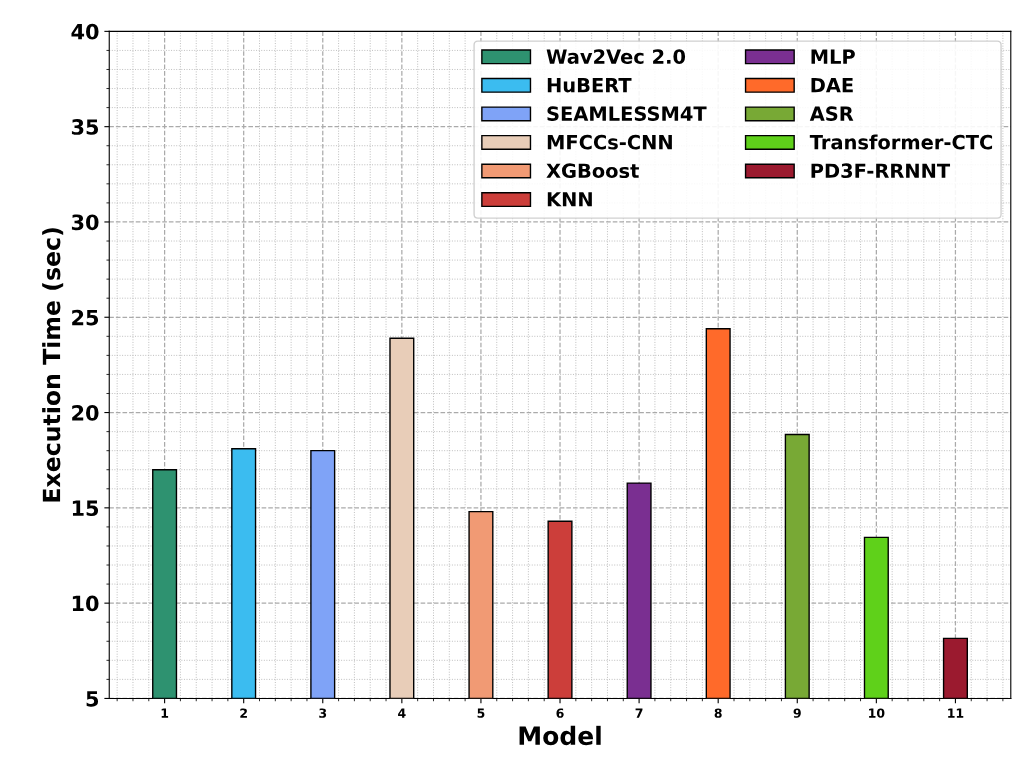 Image resolution: width=1021 pixels, height=765 pixels. I want to click on y-tick-label: 10, so click(85, 603).